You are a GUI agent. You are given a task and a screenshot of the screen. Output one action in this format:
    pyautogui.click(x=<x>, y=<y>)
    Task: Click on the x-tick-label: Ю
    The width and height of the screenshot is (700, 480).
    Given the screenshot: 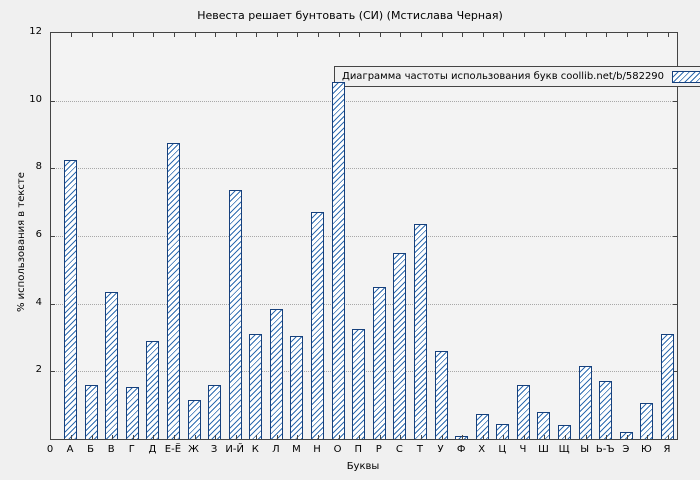 What is the action you would take?
    pyautogui.click(x=646, y=449)
    